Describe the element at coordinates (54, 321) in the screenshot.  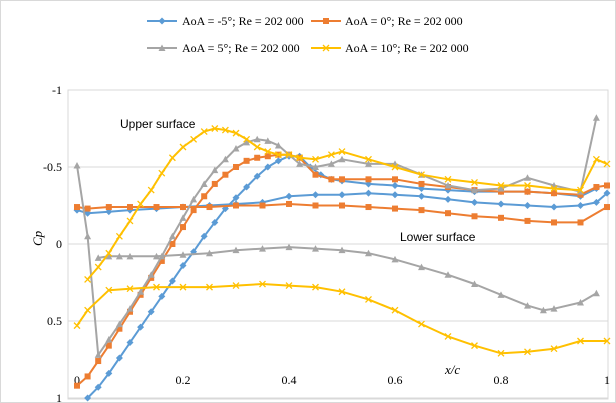
I see `y-tick-label: 0.5` at that location.